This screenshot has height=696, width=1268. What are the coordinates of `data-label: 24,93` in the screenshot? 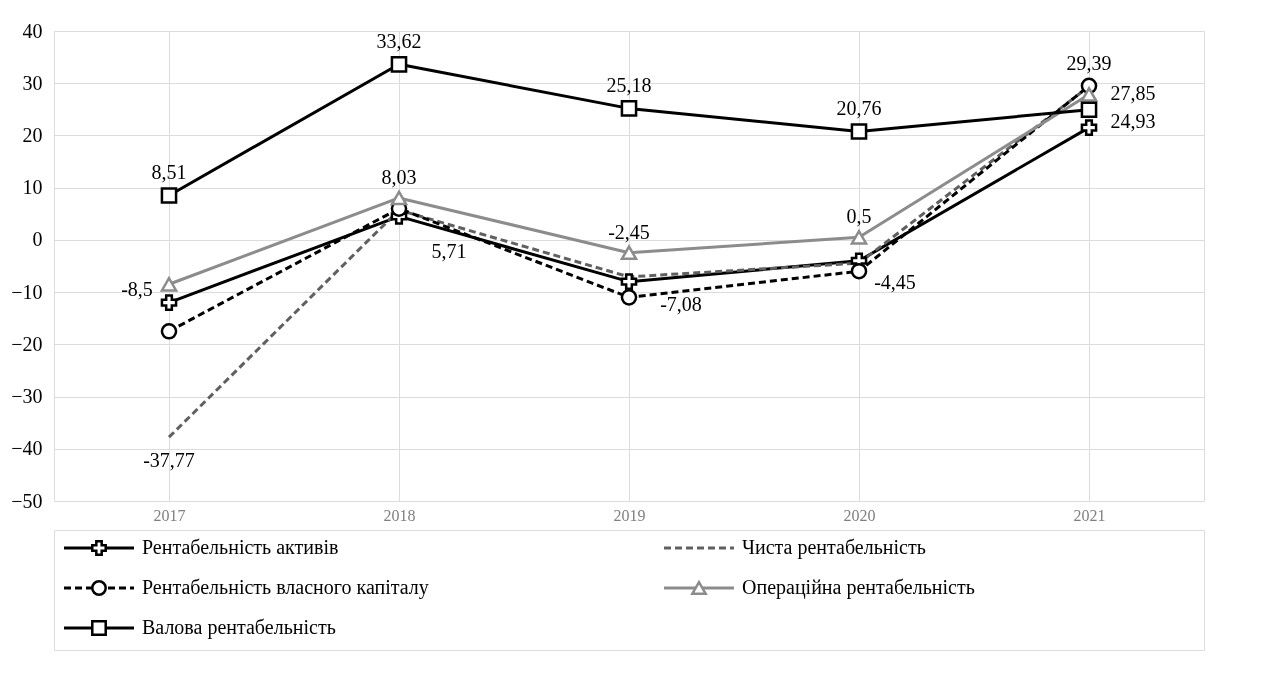 It's located at (1133, 120).